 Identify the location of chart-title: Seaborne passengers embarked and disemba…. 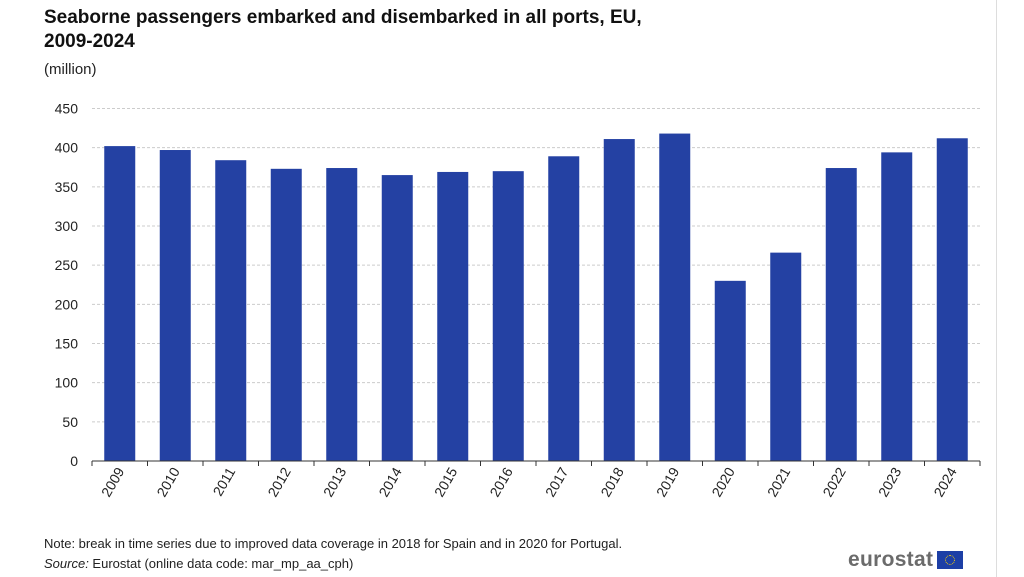
(424, 30).